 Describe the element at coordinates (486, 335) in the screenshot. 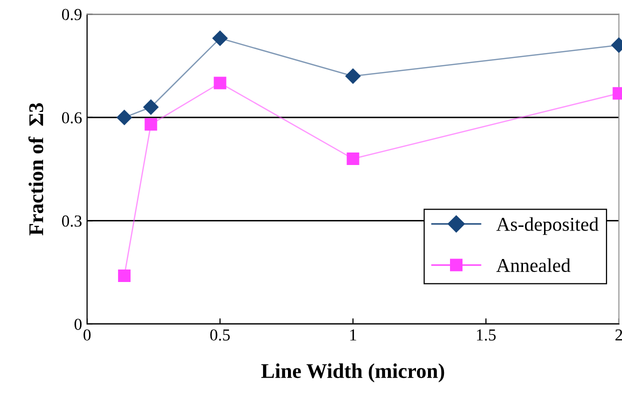

I see `x-tick-label: 1.5` at that location.